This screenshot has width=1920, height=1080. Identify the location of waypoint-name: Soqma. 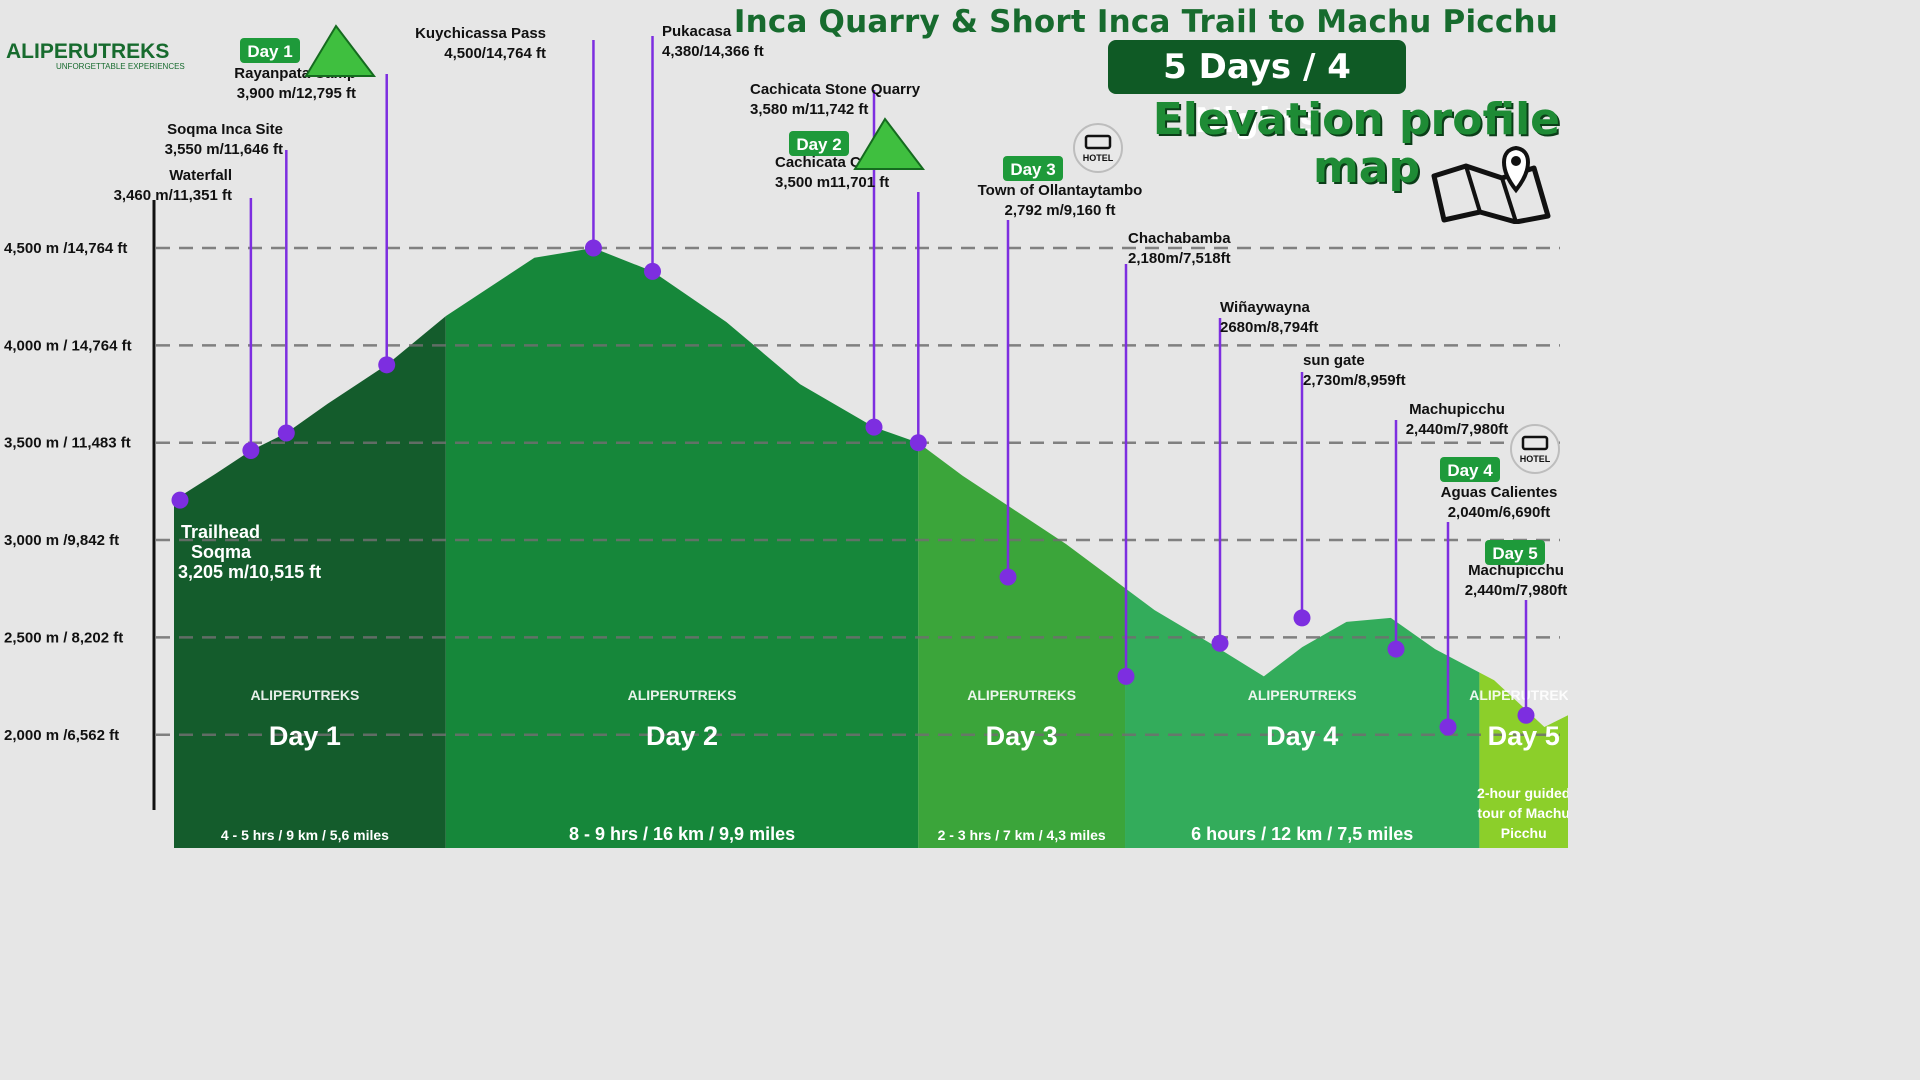
(221, 552).